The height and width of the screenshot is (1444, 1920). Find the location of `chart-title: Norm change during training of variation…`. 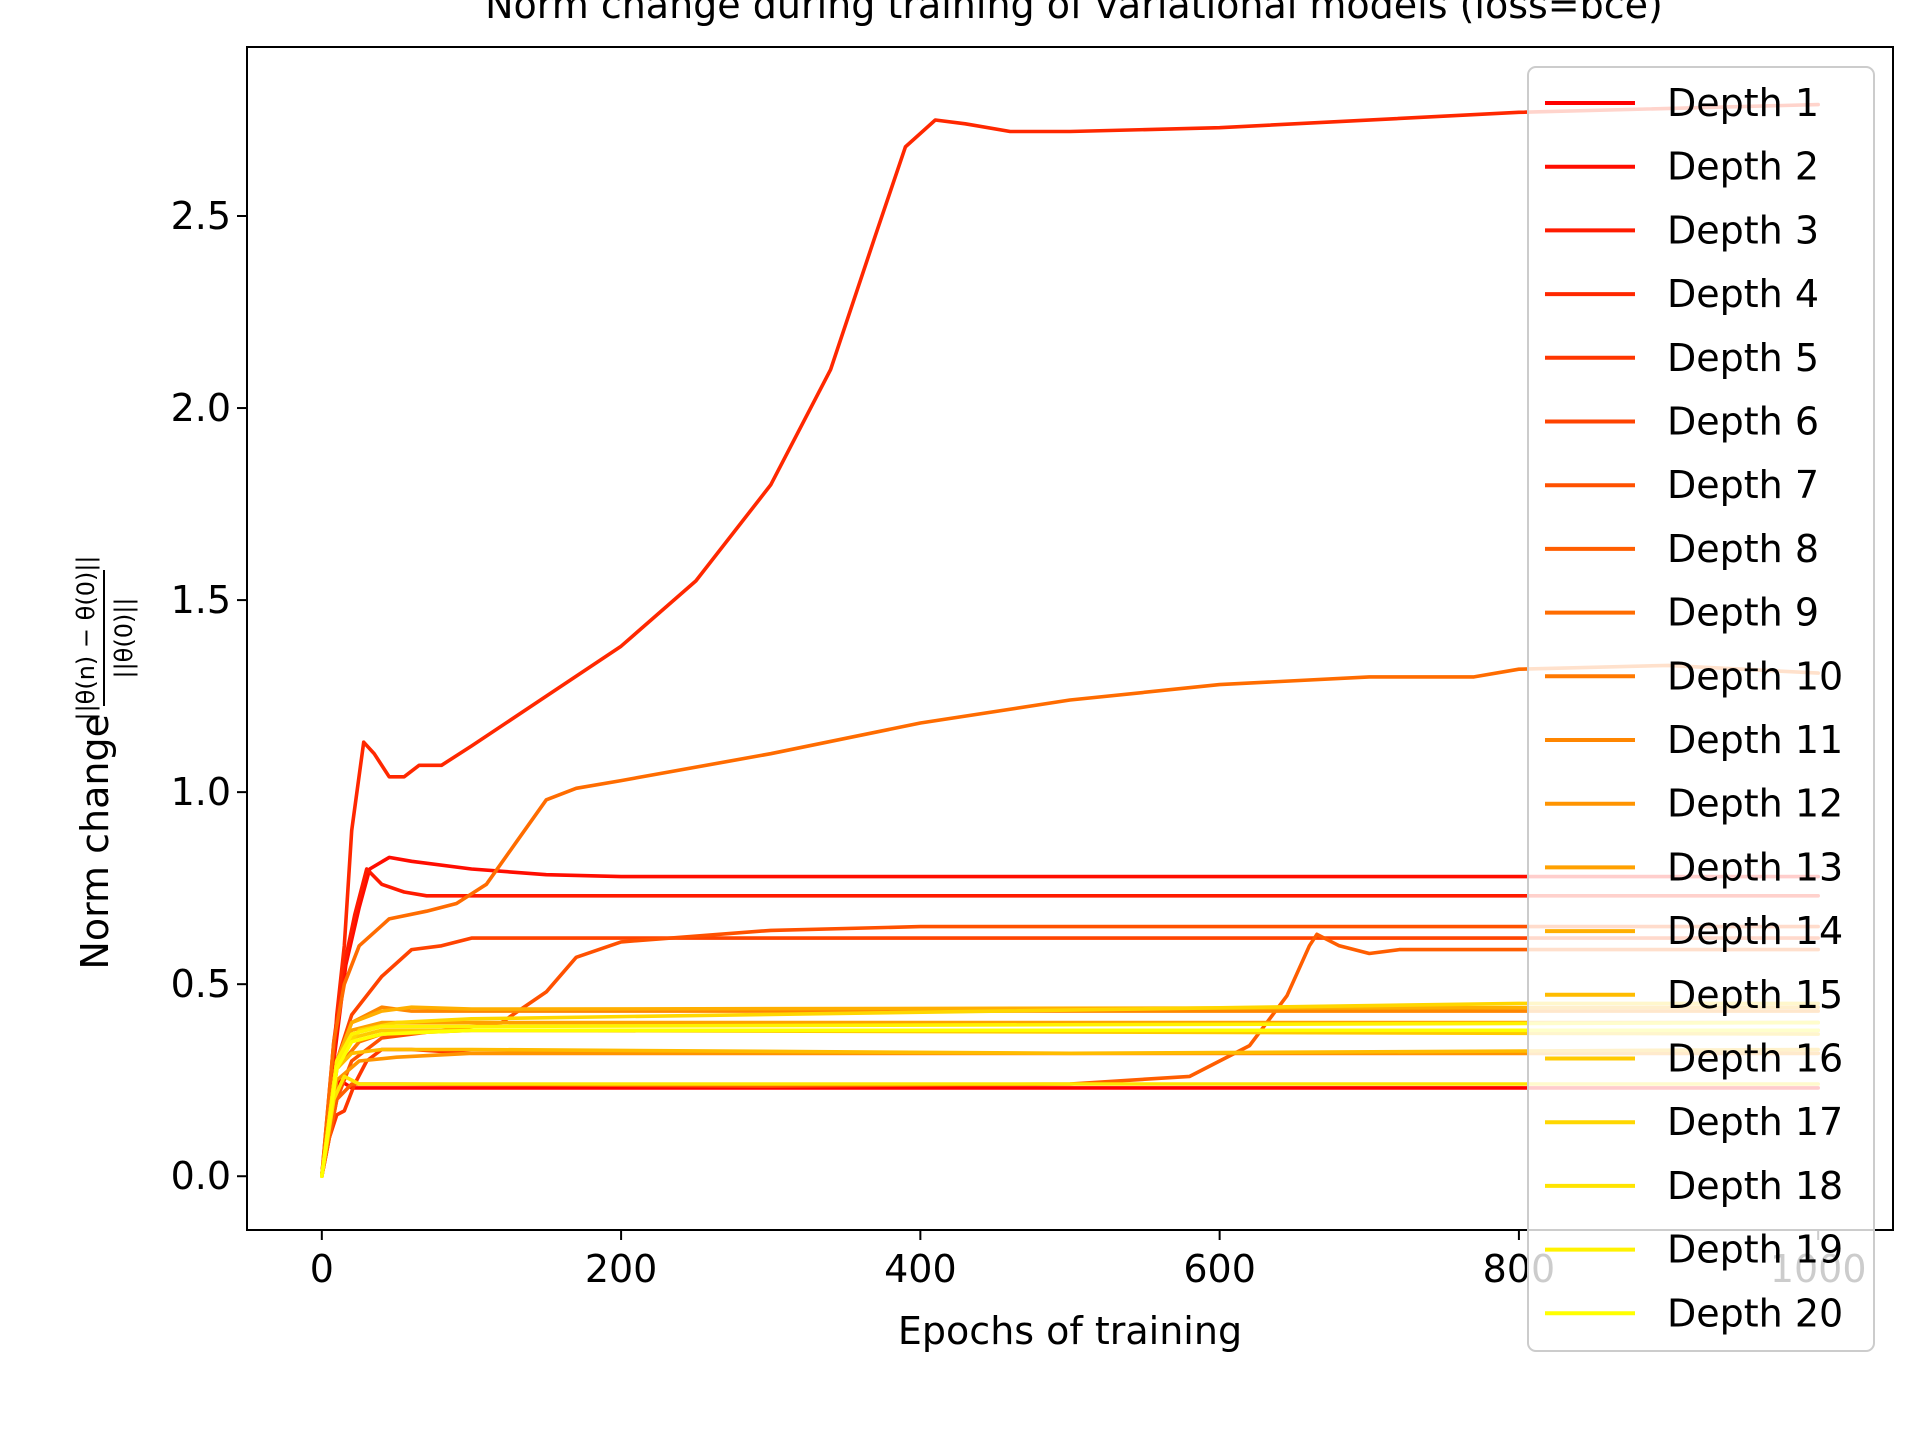

chart-title: Norm change during training of variation… is located at coordinates (1074, 13).